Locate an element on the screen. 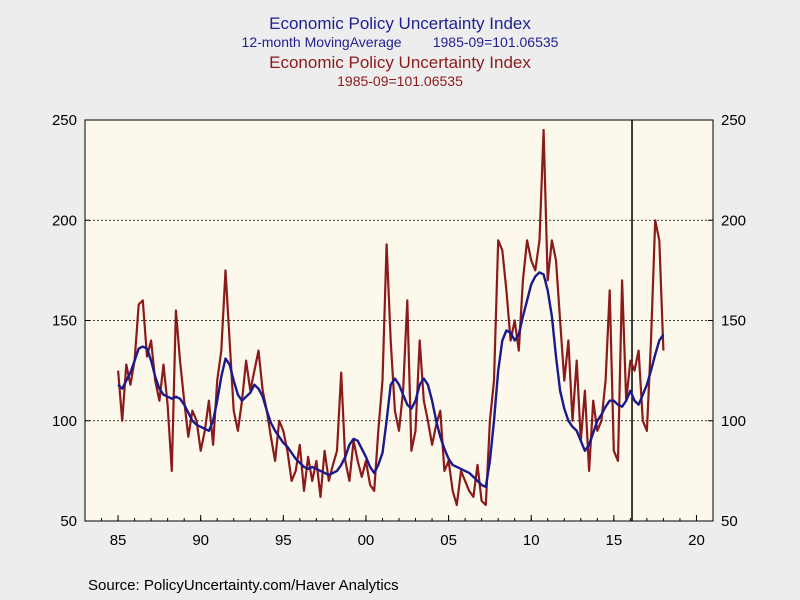 This screenshot has width=800, height=600. y-tick-label-left: 200 is located at coordinates (64, 220).